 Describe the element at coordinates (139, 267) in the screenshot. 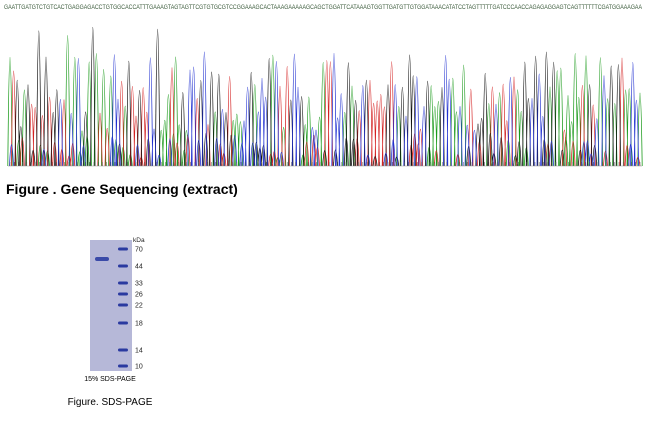

I see `marker-label: 44` at that location.